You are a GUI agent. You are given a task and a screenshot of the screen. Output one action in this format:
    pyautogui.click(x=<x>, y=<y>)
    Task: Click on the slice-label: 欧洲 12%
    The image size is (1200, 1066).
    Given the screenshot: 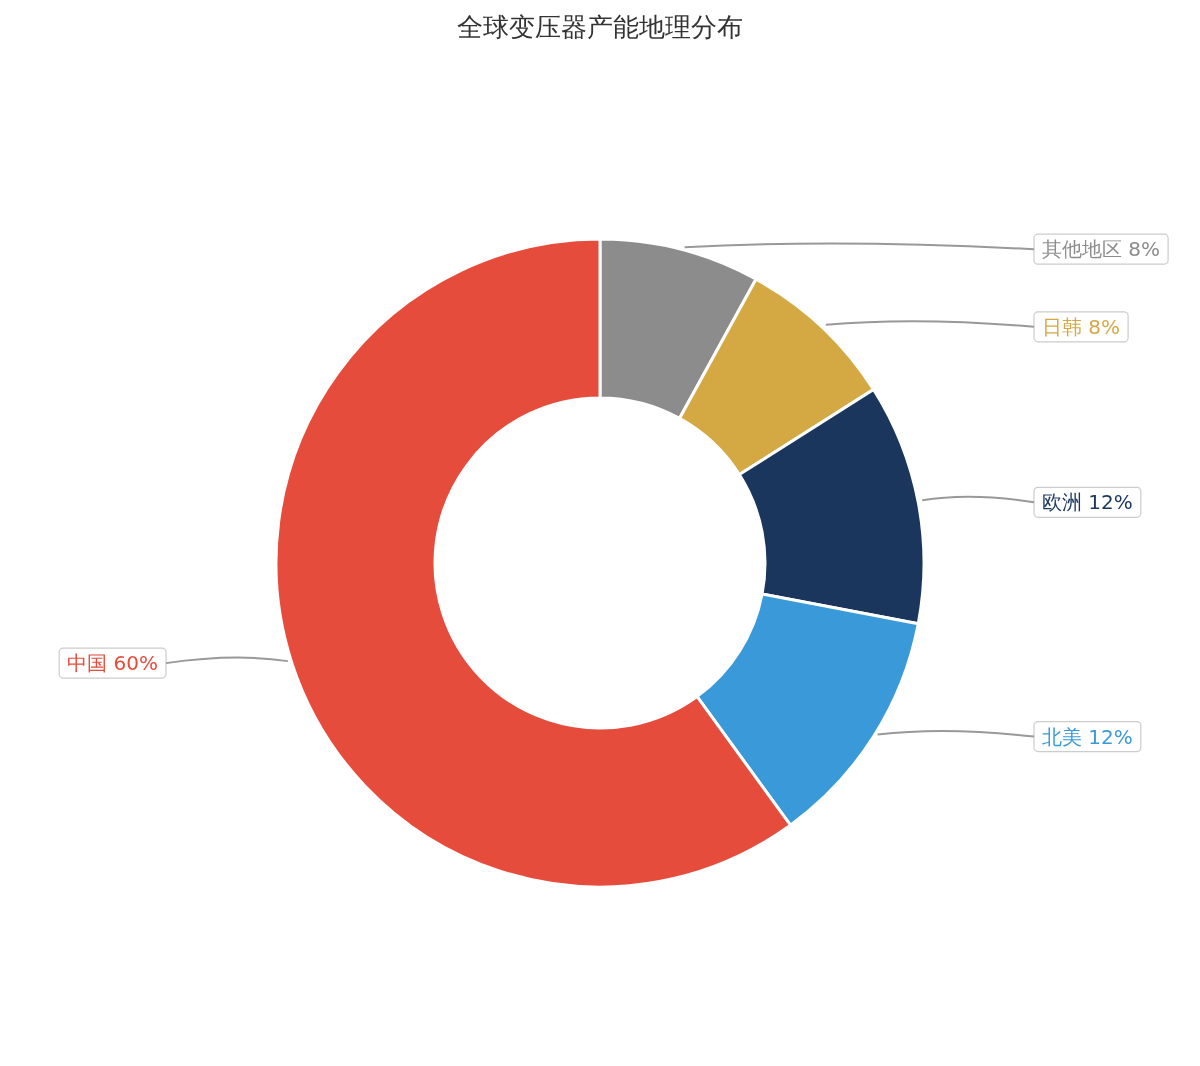 What is the action you would take?
    pyautogui.click(x=1087, y=502)
    